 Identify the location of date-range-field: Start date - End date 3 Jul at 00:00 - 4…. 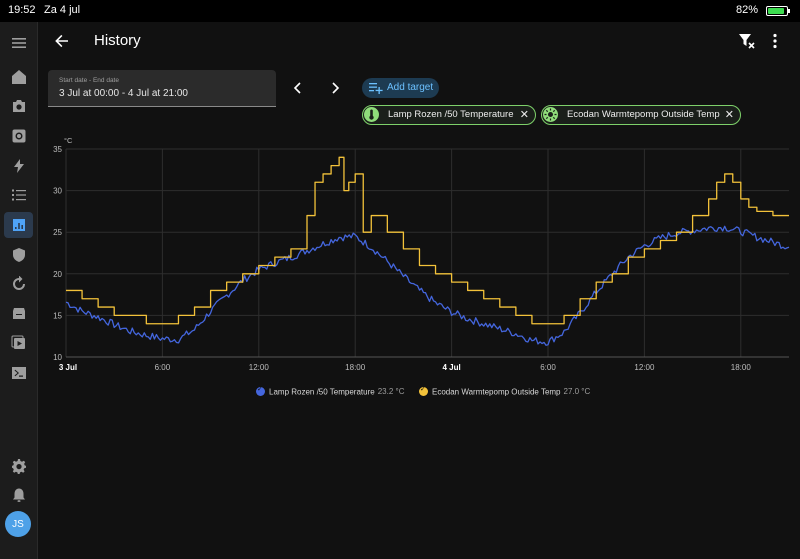
(162, 88).